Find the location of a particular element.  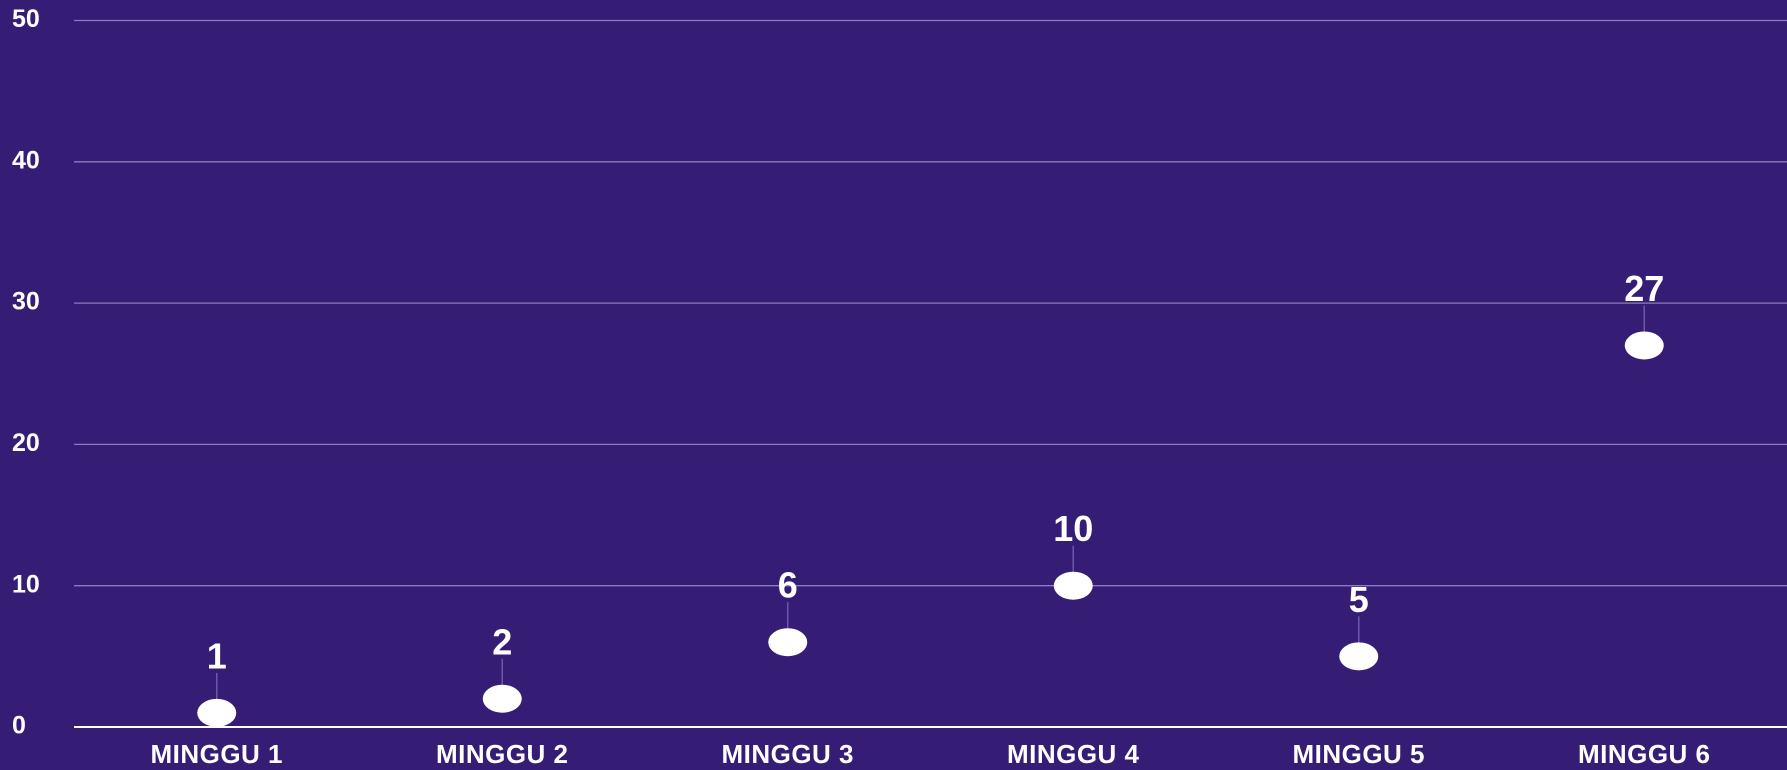

y-tick-label: 40 is located at coordinates (26, 160).